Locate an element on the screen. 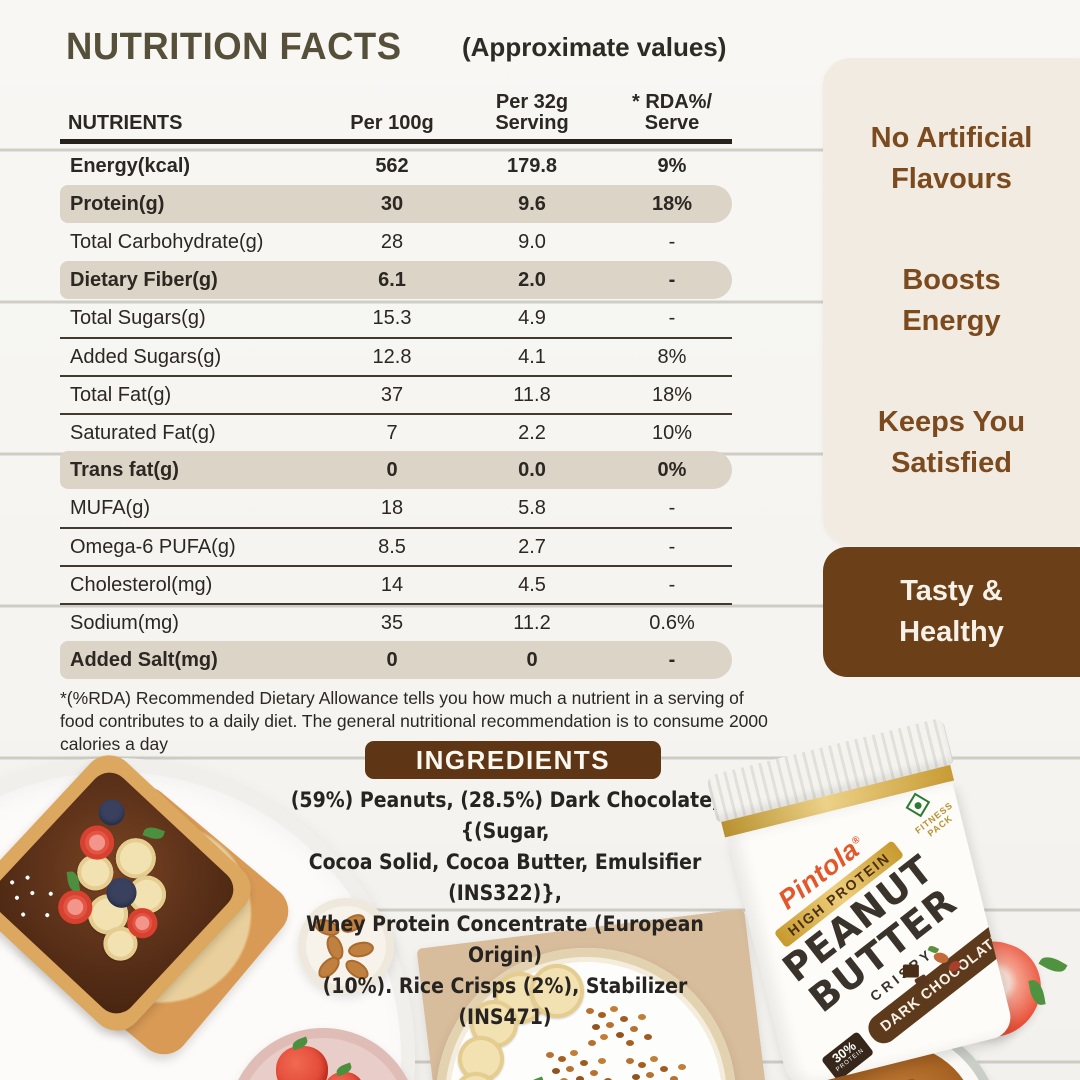 Image resolution: width=1080 pixels, height=1080 pixels. nutrient-value: 0% is located at coordinates (672, 469).